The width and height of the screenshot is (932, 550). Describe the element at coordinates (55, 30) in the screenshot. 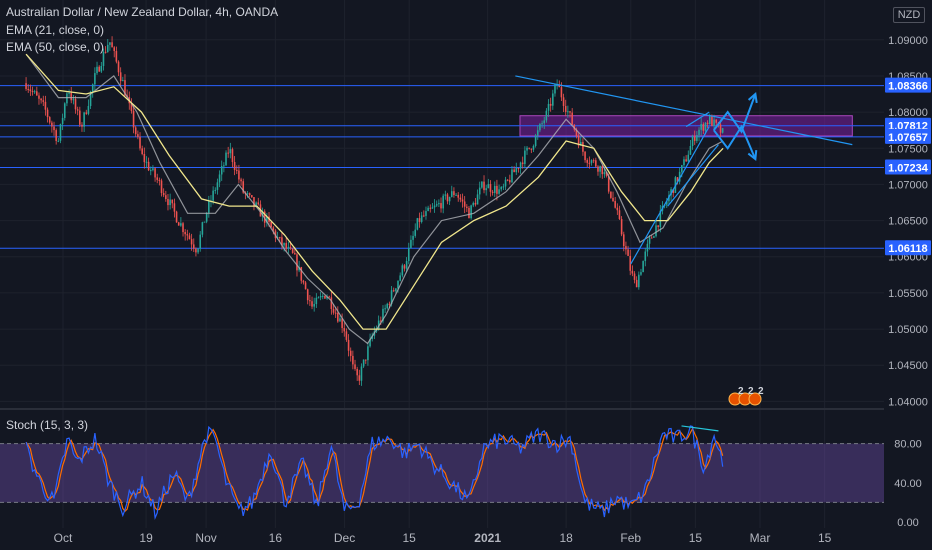

I see `ema21-legend: EMA (21, close, 0)` at that location.